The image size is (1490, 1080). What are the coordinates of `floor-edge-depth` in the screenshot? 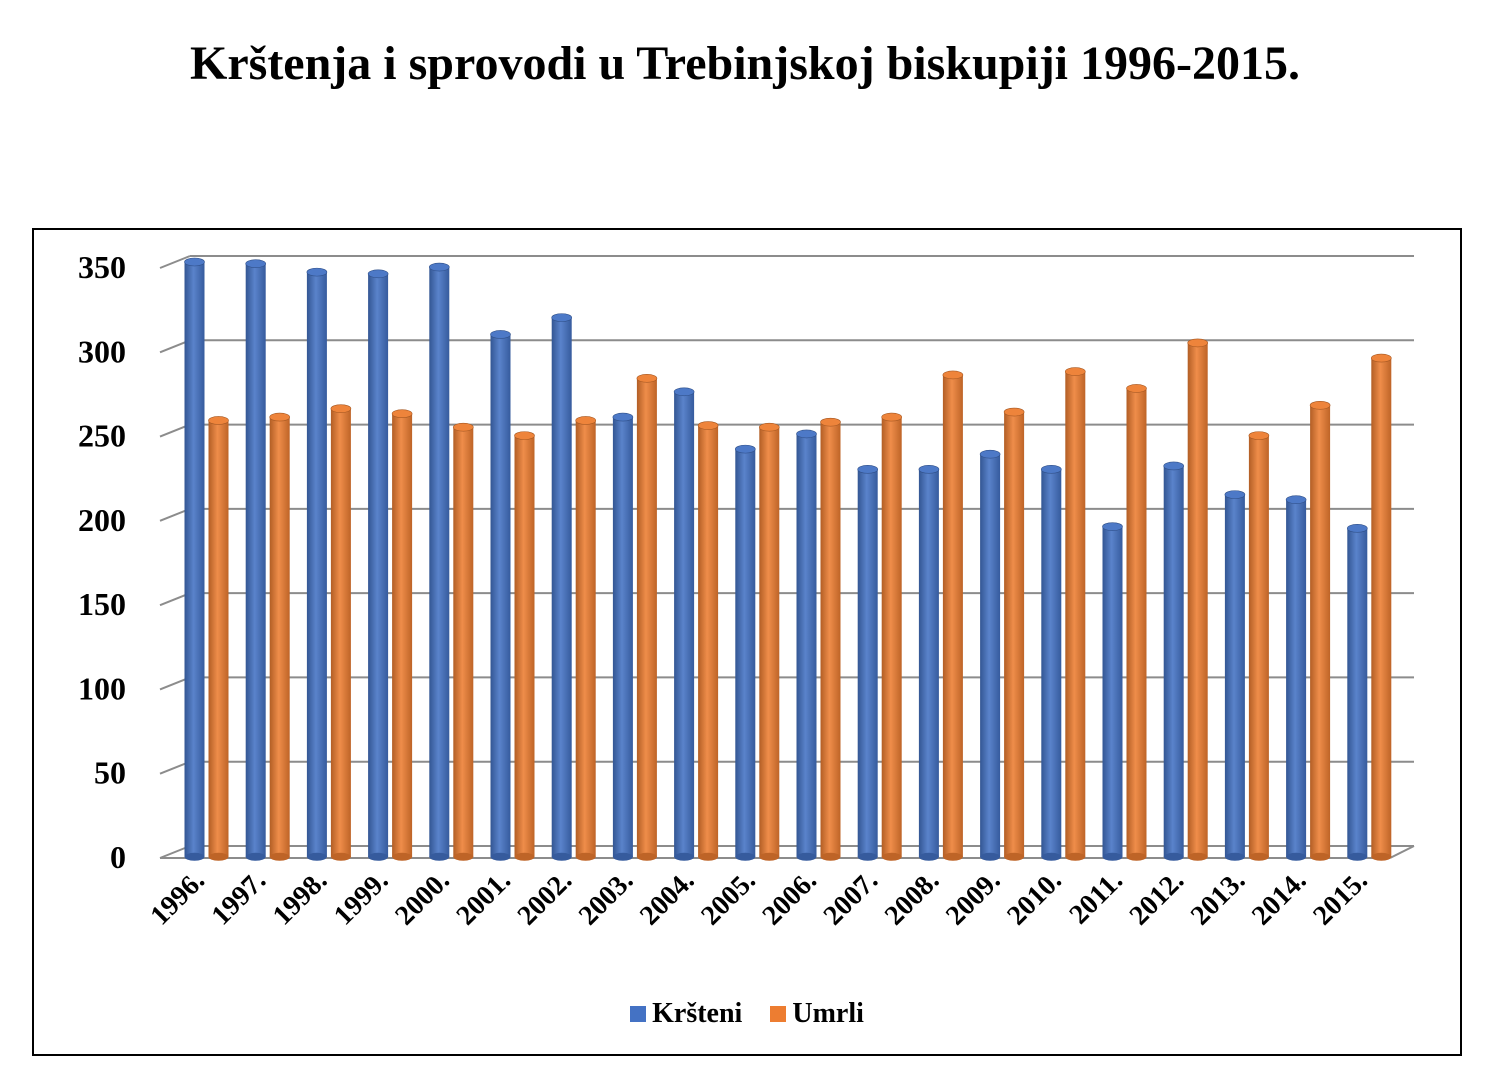 It's located at (1402, 852).